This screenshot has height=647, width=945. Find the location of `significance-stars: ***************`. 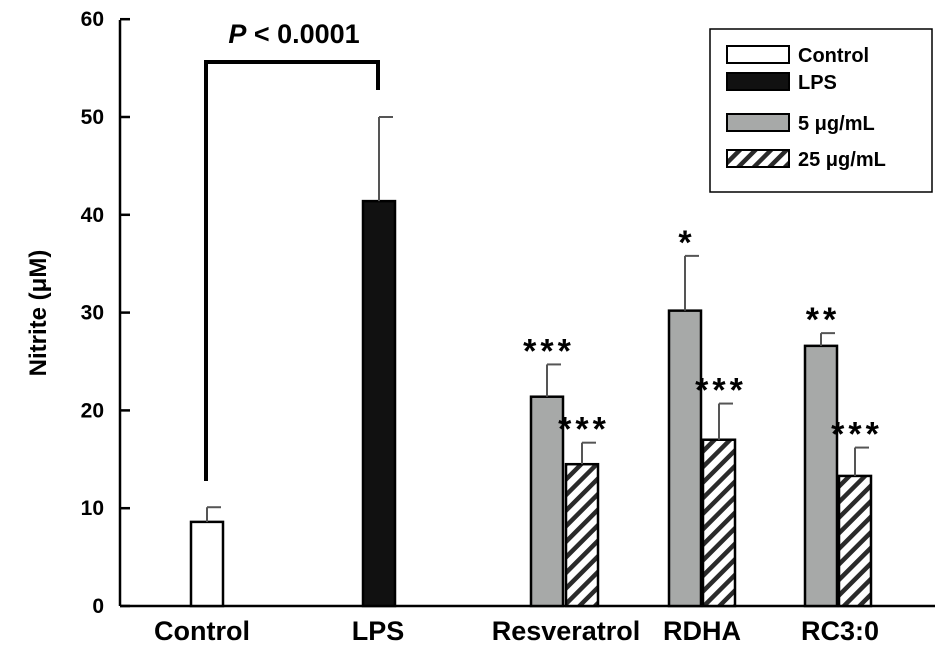

significance-stars: *************** is located at coordinates (703, 339).